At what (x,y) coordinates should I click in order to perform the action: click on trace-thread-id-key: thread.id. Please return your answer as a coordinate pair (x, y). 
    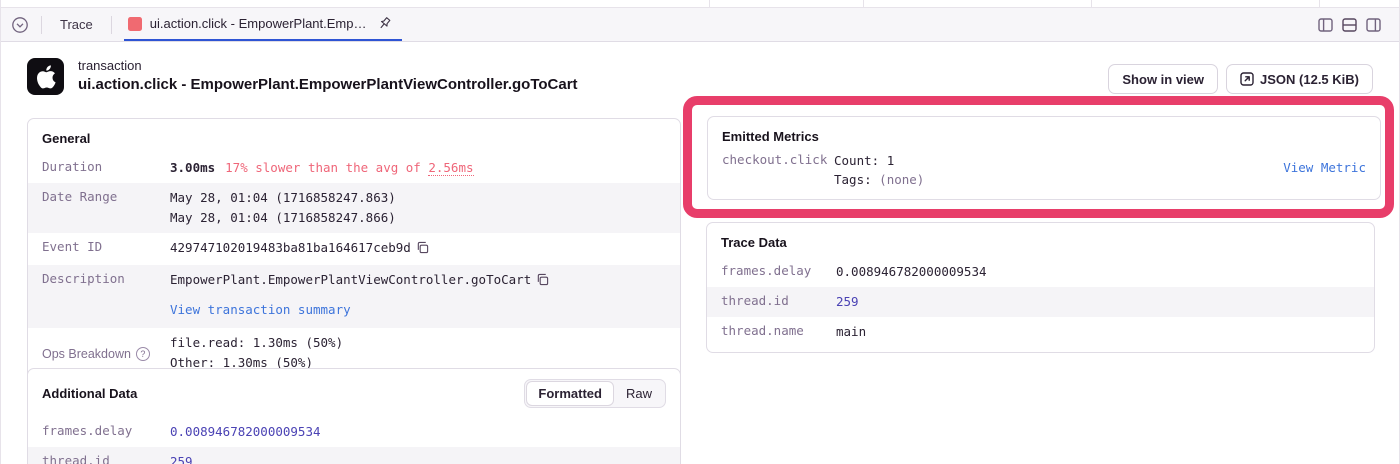
    Looking at the image, I should click on (755, 300).